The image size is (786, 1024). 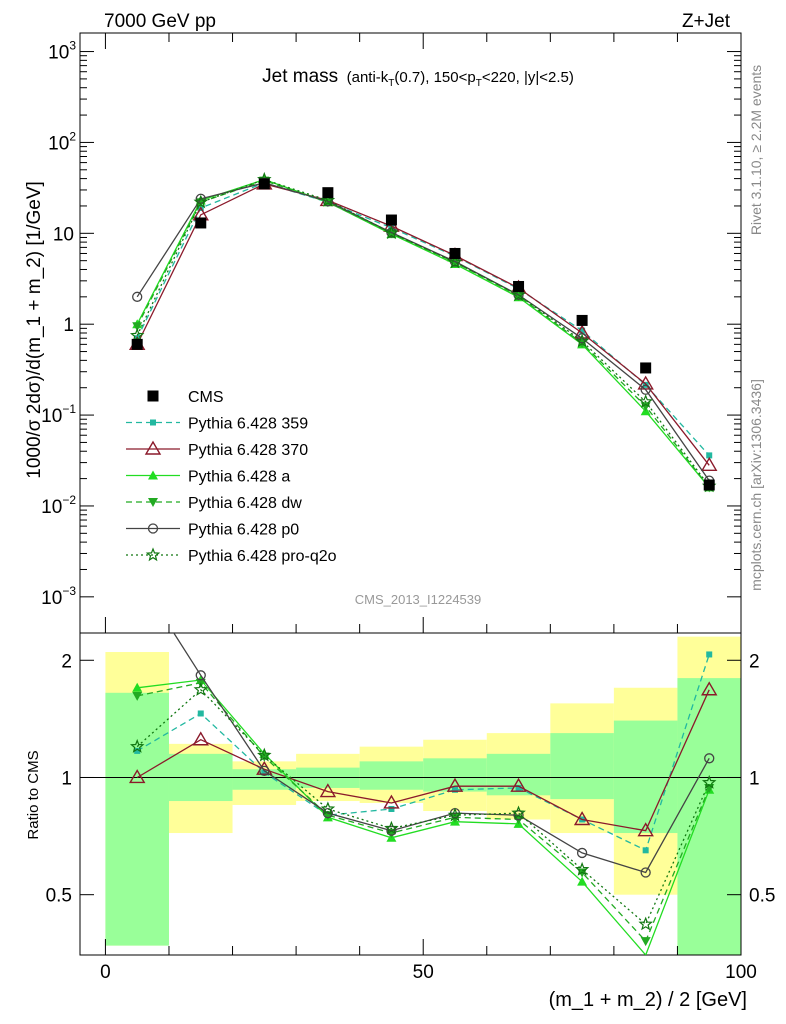 I want to click on legend-label: CMS, so click(x=206, y=397).